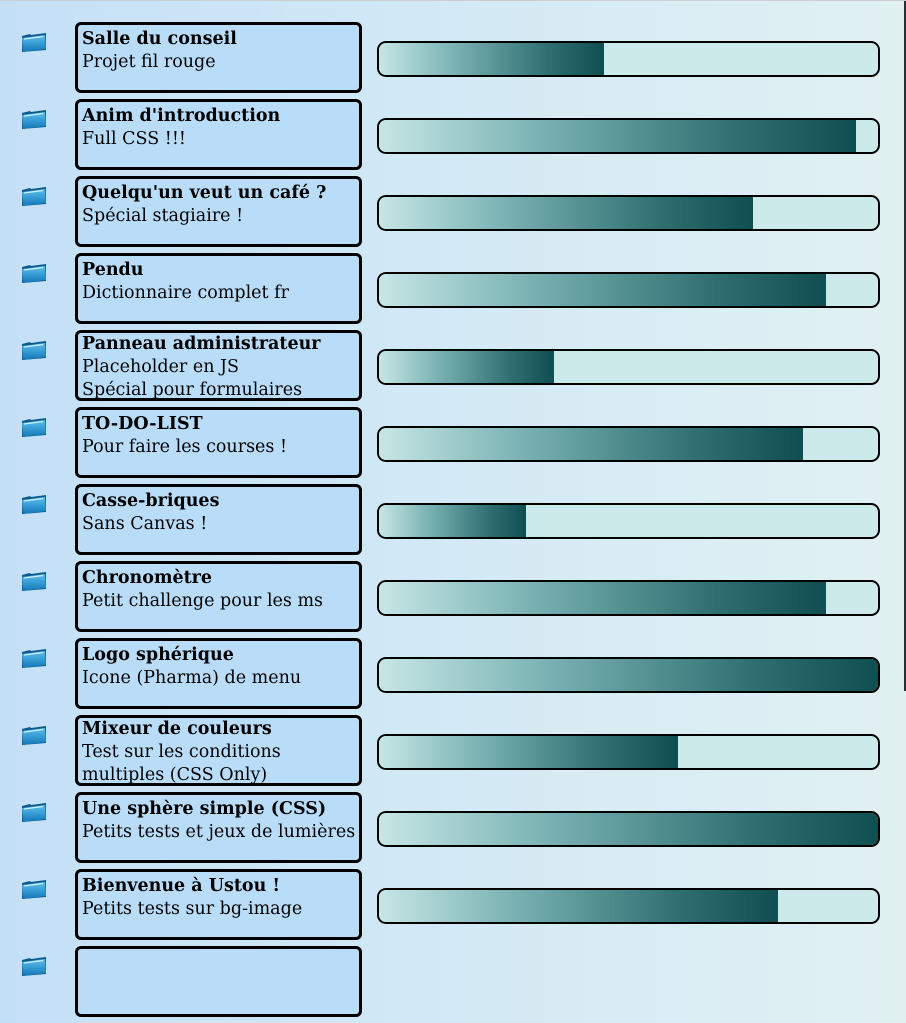  Describe the element at coordinates (192, 909) in the screenshot. I see `project-description: Petits tests sur bg-image` at that location.